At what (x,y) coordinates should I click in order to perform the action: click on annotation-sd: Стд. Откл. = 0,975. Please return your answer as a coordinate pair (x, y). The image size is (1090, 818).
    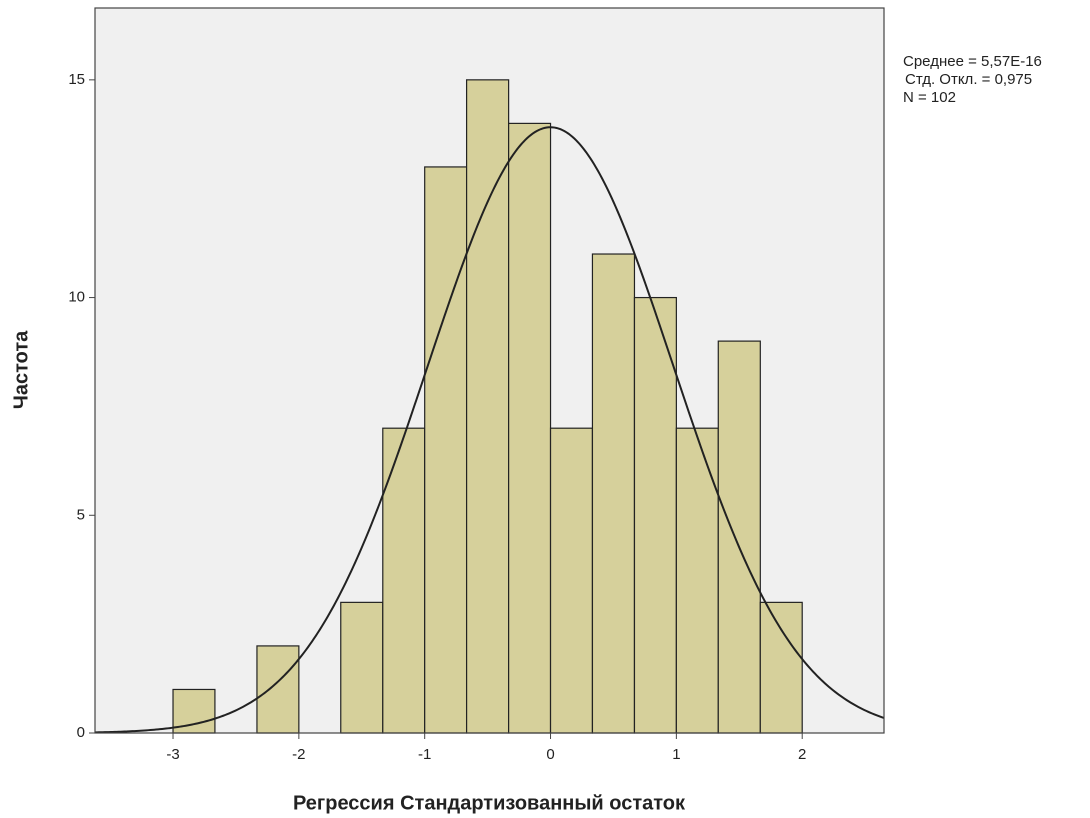
    Looking at the image, I should click on (968, 79).